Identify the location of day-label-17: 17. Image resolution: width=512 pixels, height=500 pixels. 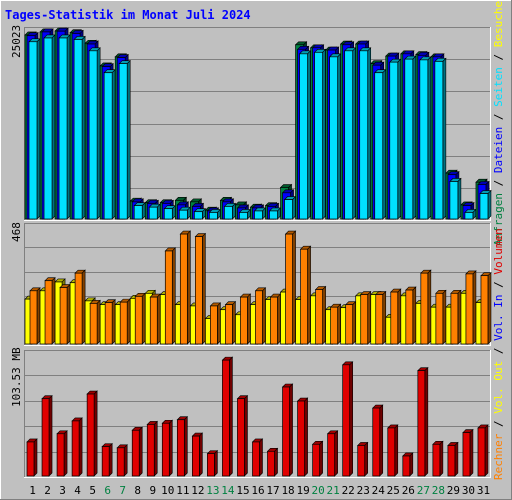
(272, 490).